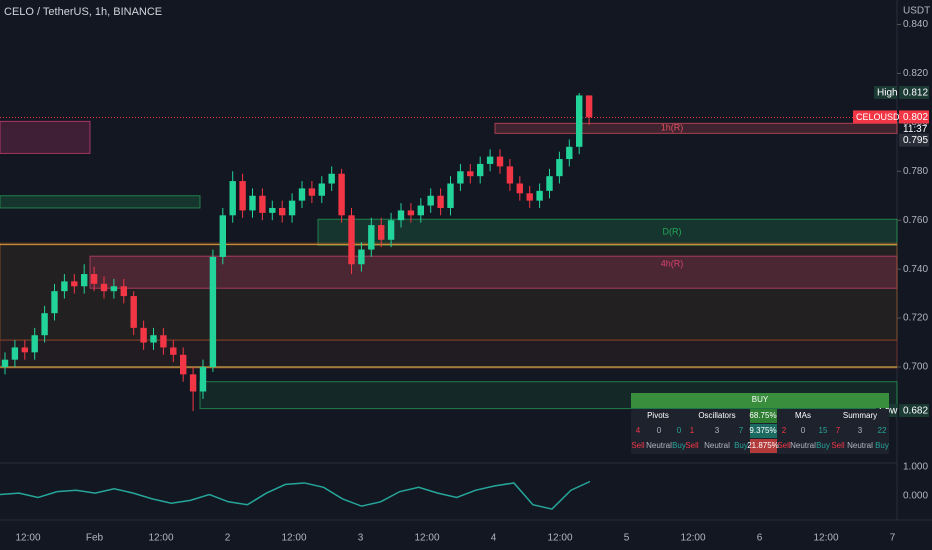 The width and height of the screenshot is (932, 550). Describe the element at coordinates (915, 367) in the screenshot. I see `y-tick-label: 0.700` at that location.